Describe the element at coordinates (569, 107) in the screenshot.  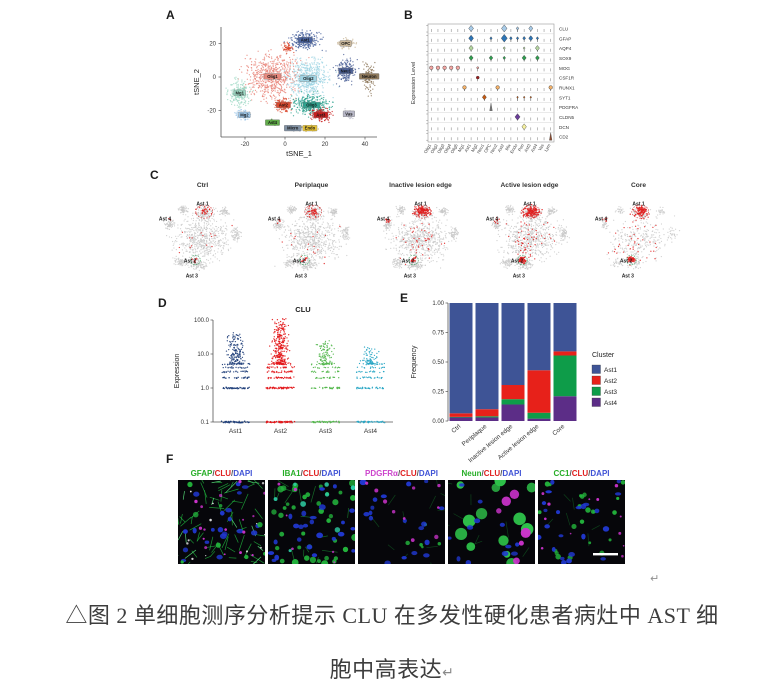
I see `svg-text: PDGFRA` at that location.